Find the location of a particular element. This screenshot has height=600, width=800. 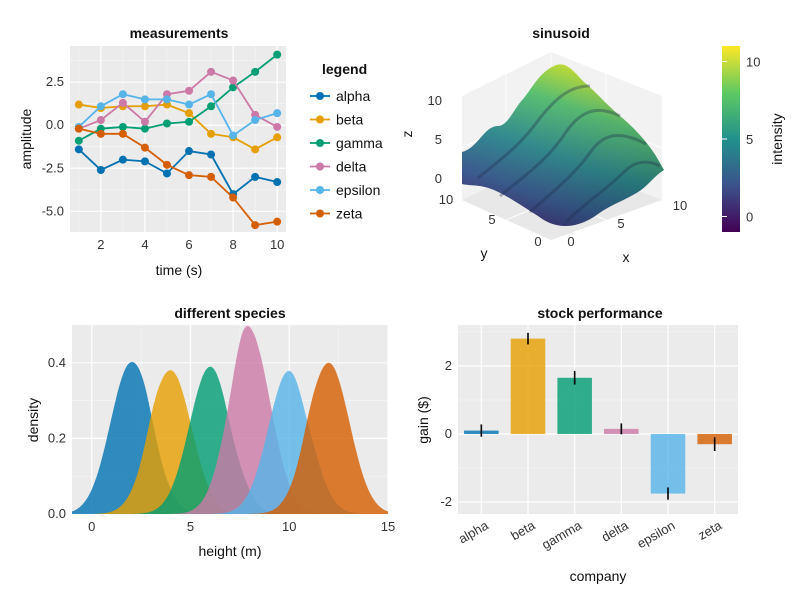

stock-plot-area is located at coordinates (598, 419).